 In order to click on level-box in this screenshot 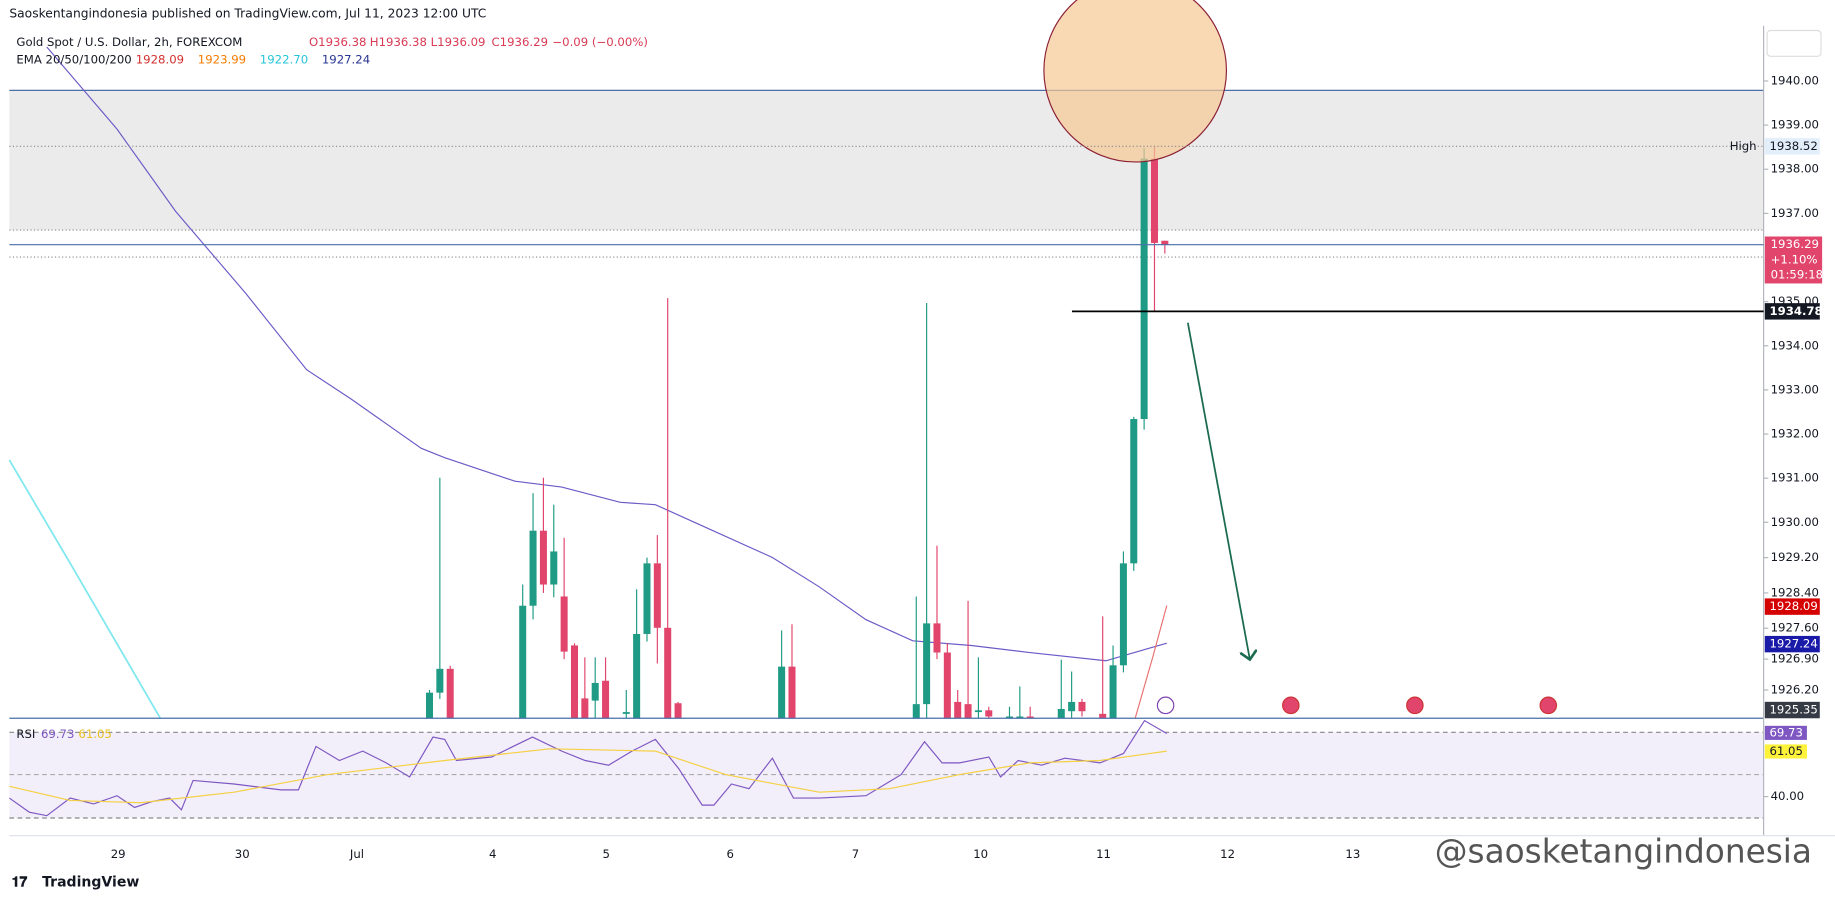, I will do `click(1792, 311)`.